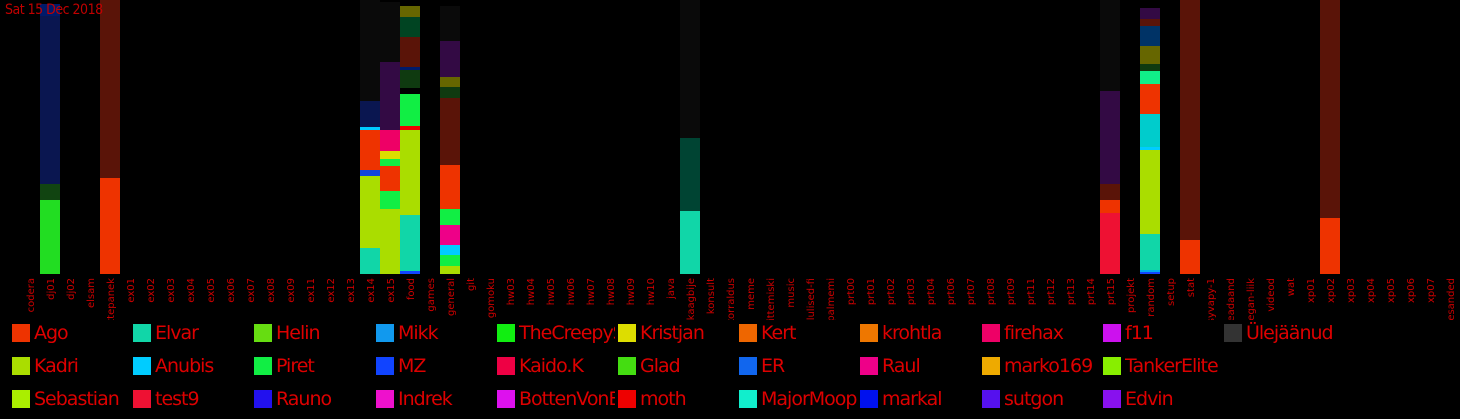  I want to click on legend-item-1: Elvar, so click(192, 333).